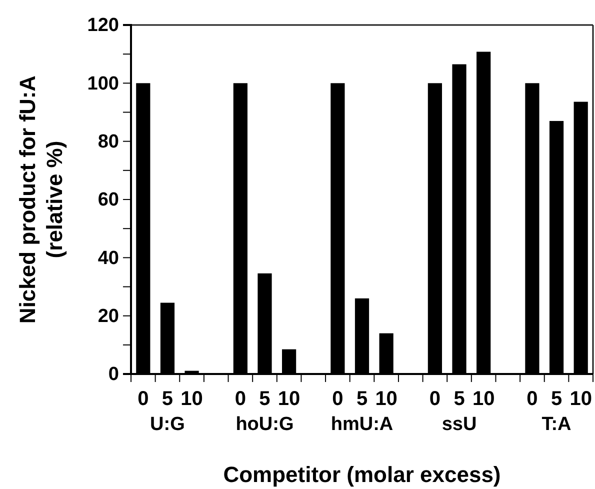  Describe the element at coordinates (459, 424) in the screenshot. I see `text: ssU` at that location.